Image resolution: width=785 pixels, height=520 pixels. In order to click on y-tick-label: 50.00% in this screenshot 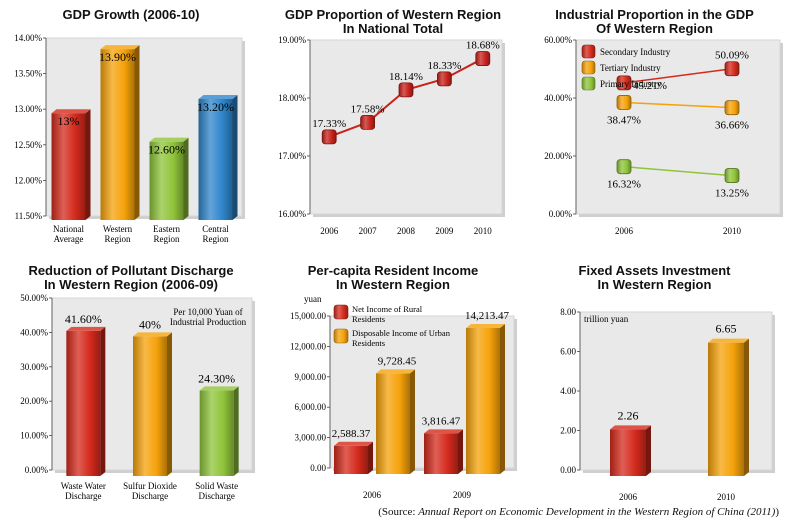, I will do `click(34, 298)`.